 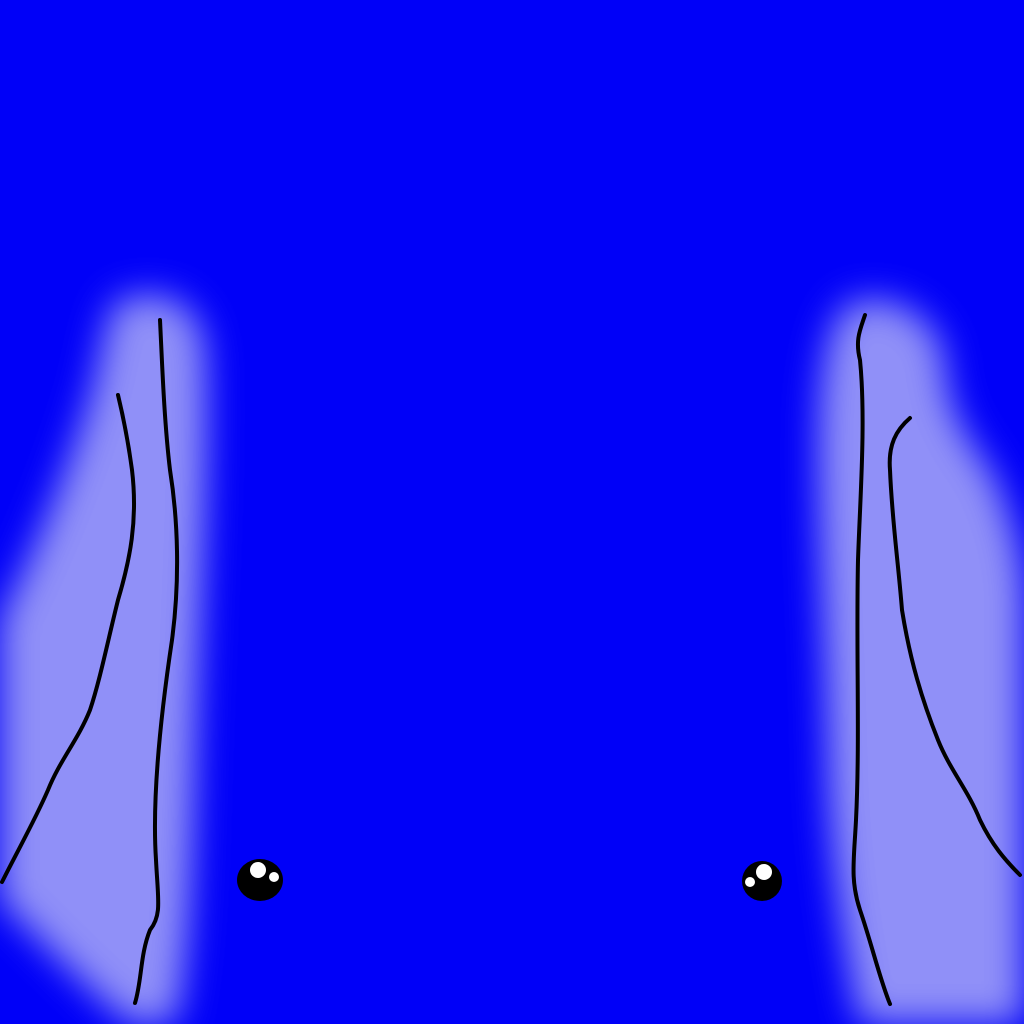 I want to click on right-eye-ball, so click(x=762, y=881).